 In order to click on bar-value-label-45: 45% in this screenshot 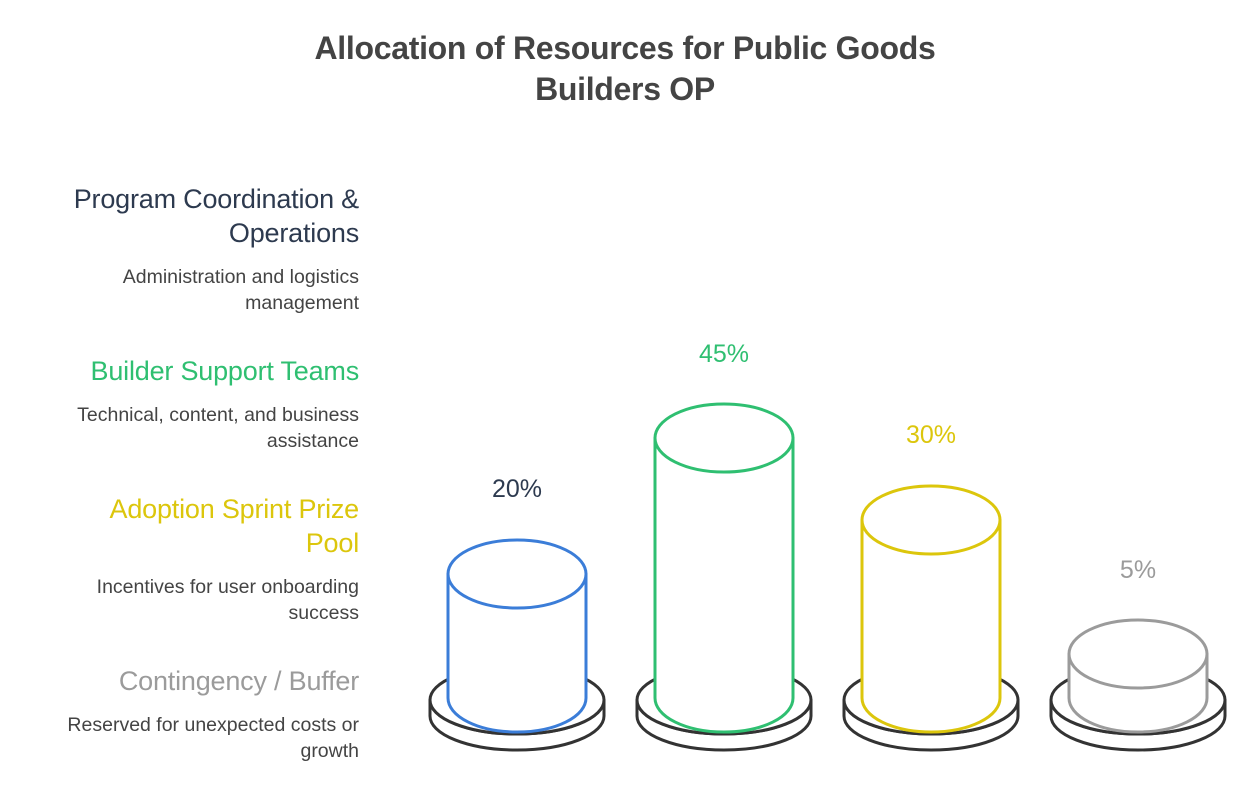, I will do `click(724, 354)`.